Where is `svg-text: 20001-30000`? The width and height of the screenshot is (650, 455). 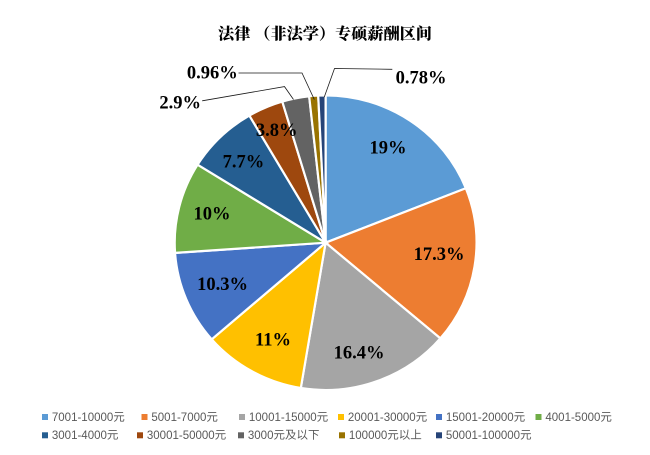 svg-text: 20001-30000 is located at coordinates (382, 418).